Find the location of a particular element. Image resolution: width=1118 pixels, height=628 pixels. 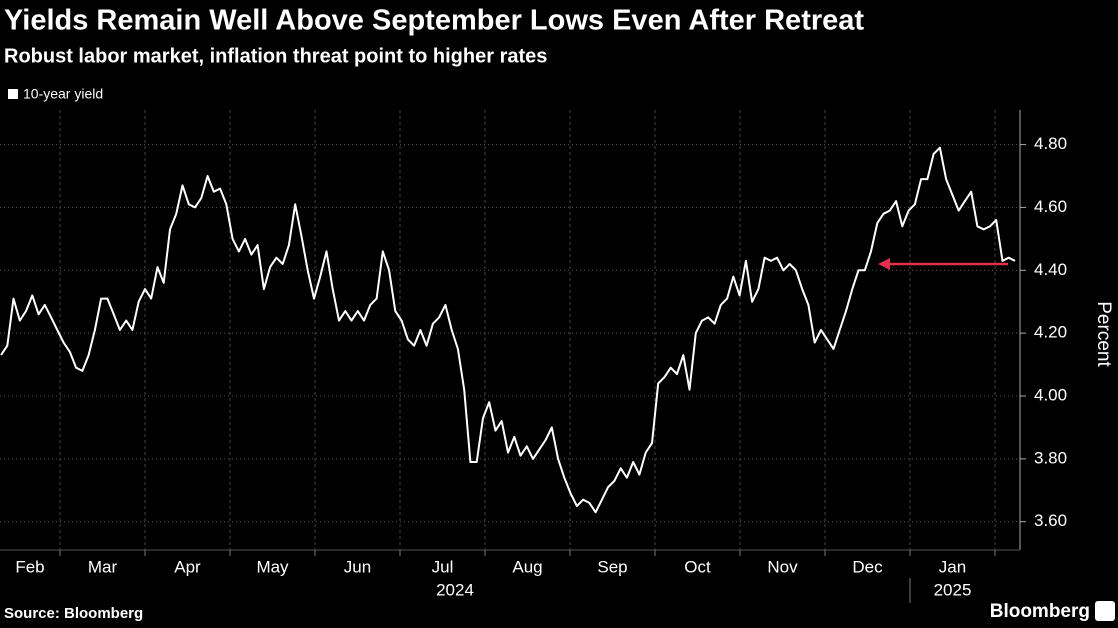

y-tick-label: 3.60 is located at coordinates (1050, 520).